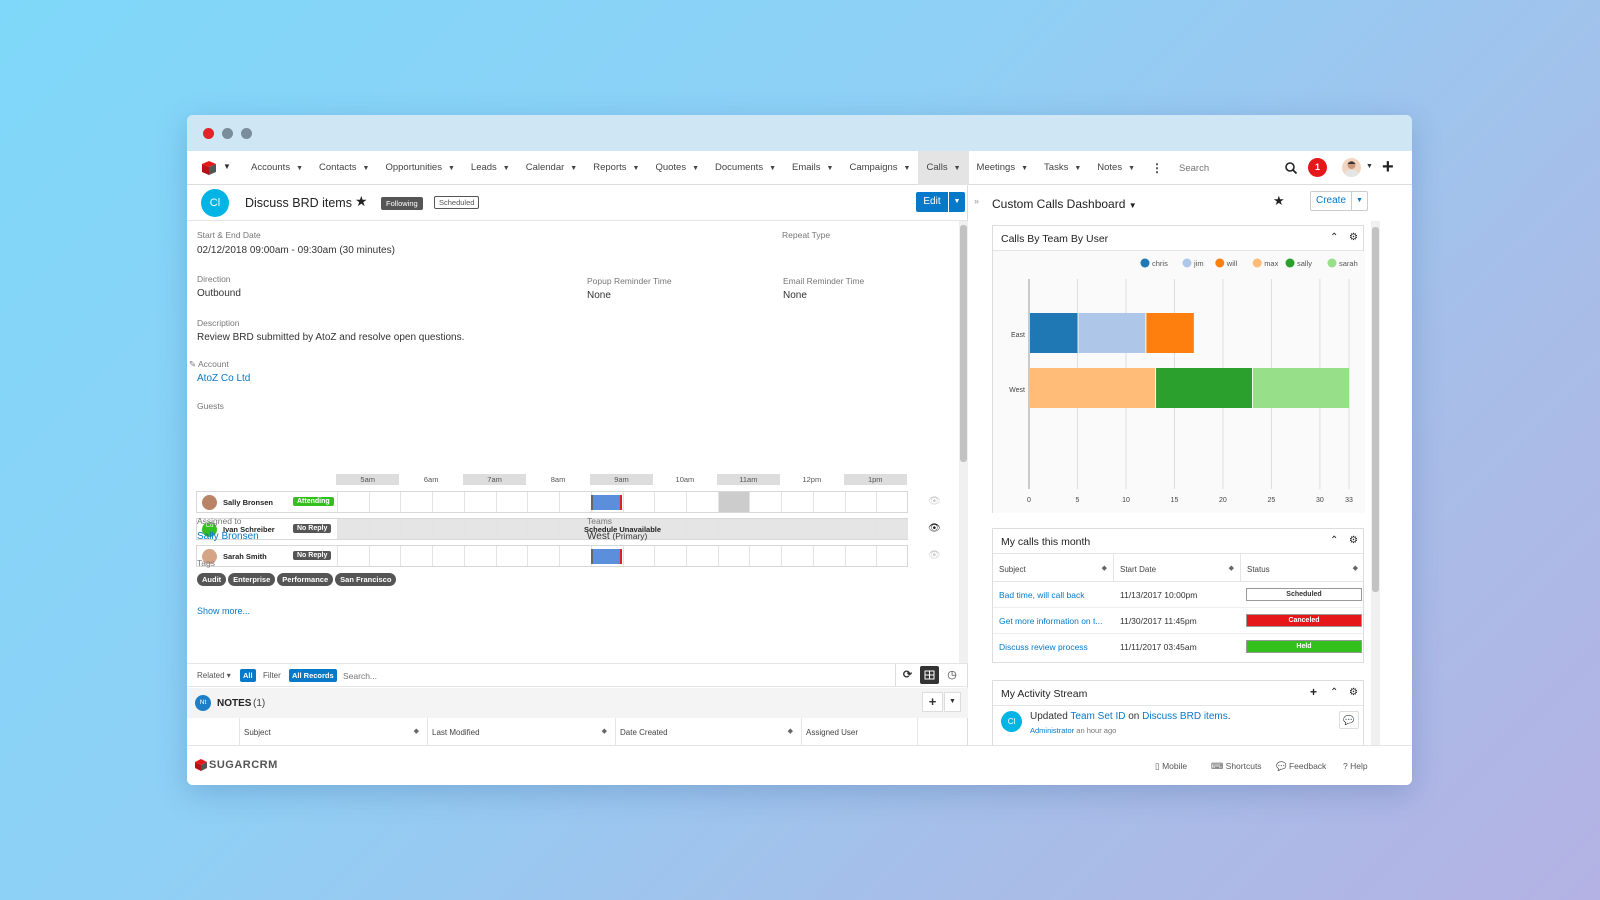  Describe the element at coordinates (1043, 647) in the screenshot. I see `call-subject-link: Discuss review process` at that location.